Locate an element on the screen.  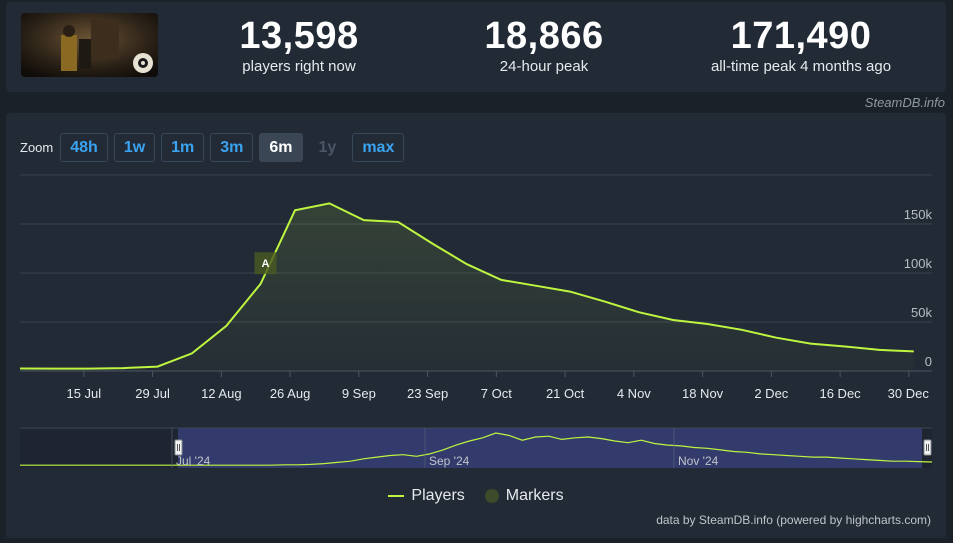
event-markers: A is located at coordinates (265, 263).